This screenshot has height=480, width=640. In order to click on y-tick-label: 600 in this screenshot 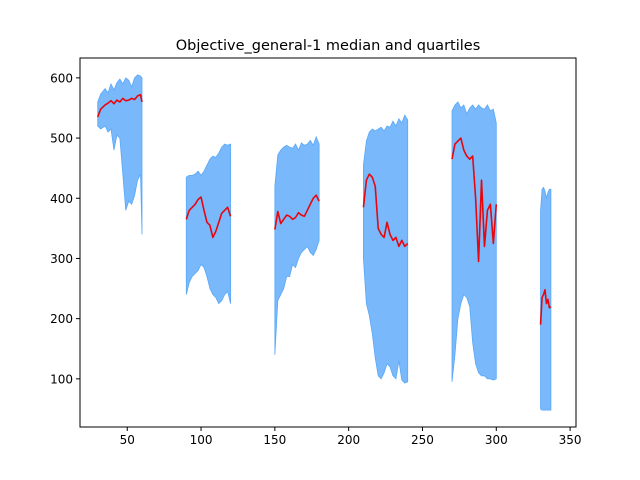, I will do `click(61, 78)`.